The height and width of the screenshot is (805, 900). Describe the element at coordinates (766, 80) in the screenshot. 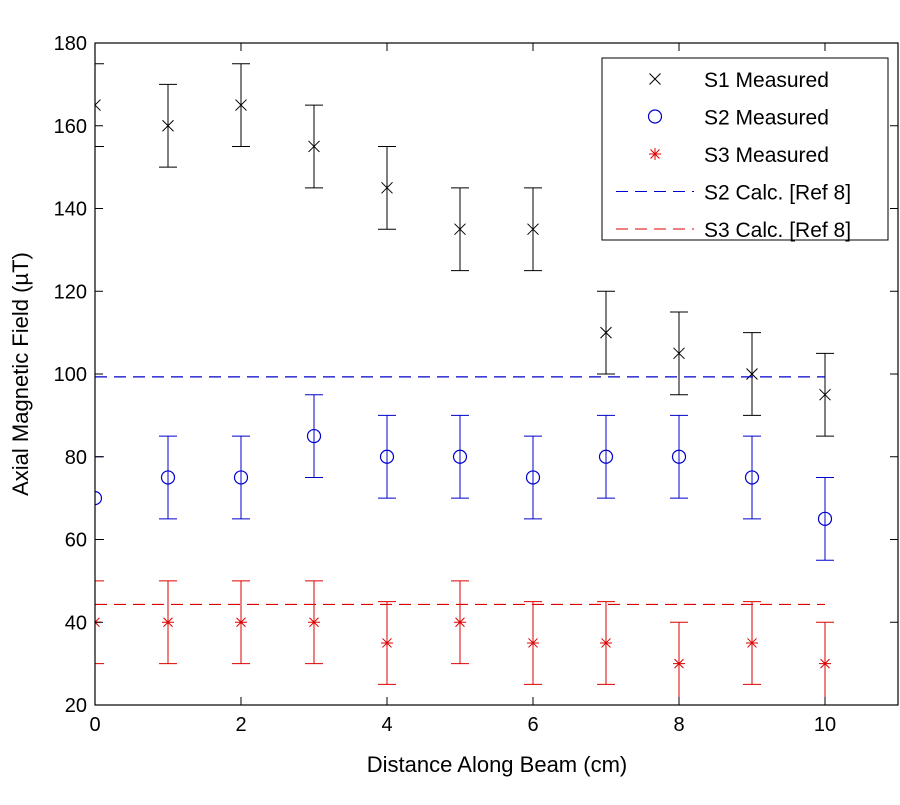

I see `legend-label: S1 Measured` at that location.